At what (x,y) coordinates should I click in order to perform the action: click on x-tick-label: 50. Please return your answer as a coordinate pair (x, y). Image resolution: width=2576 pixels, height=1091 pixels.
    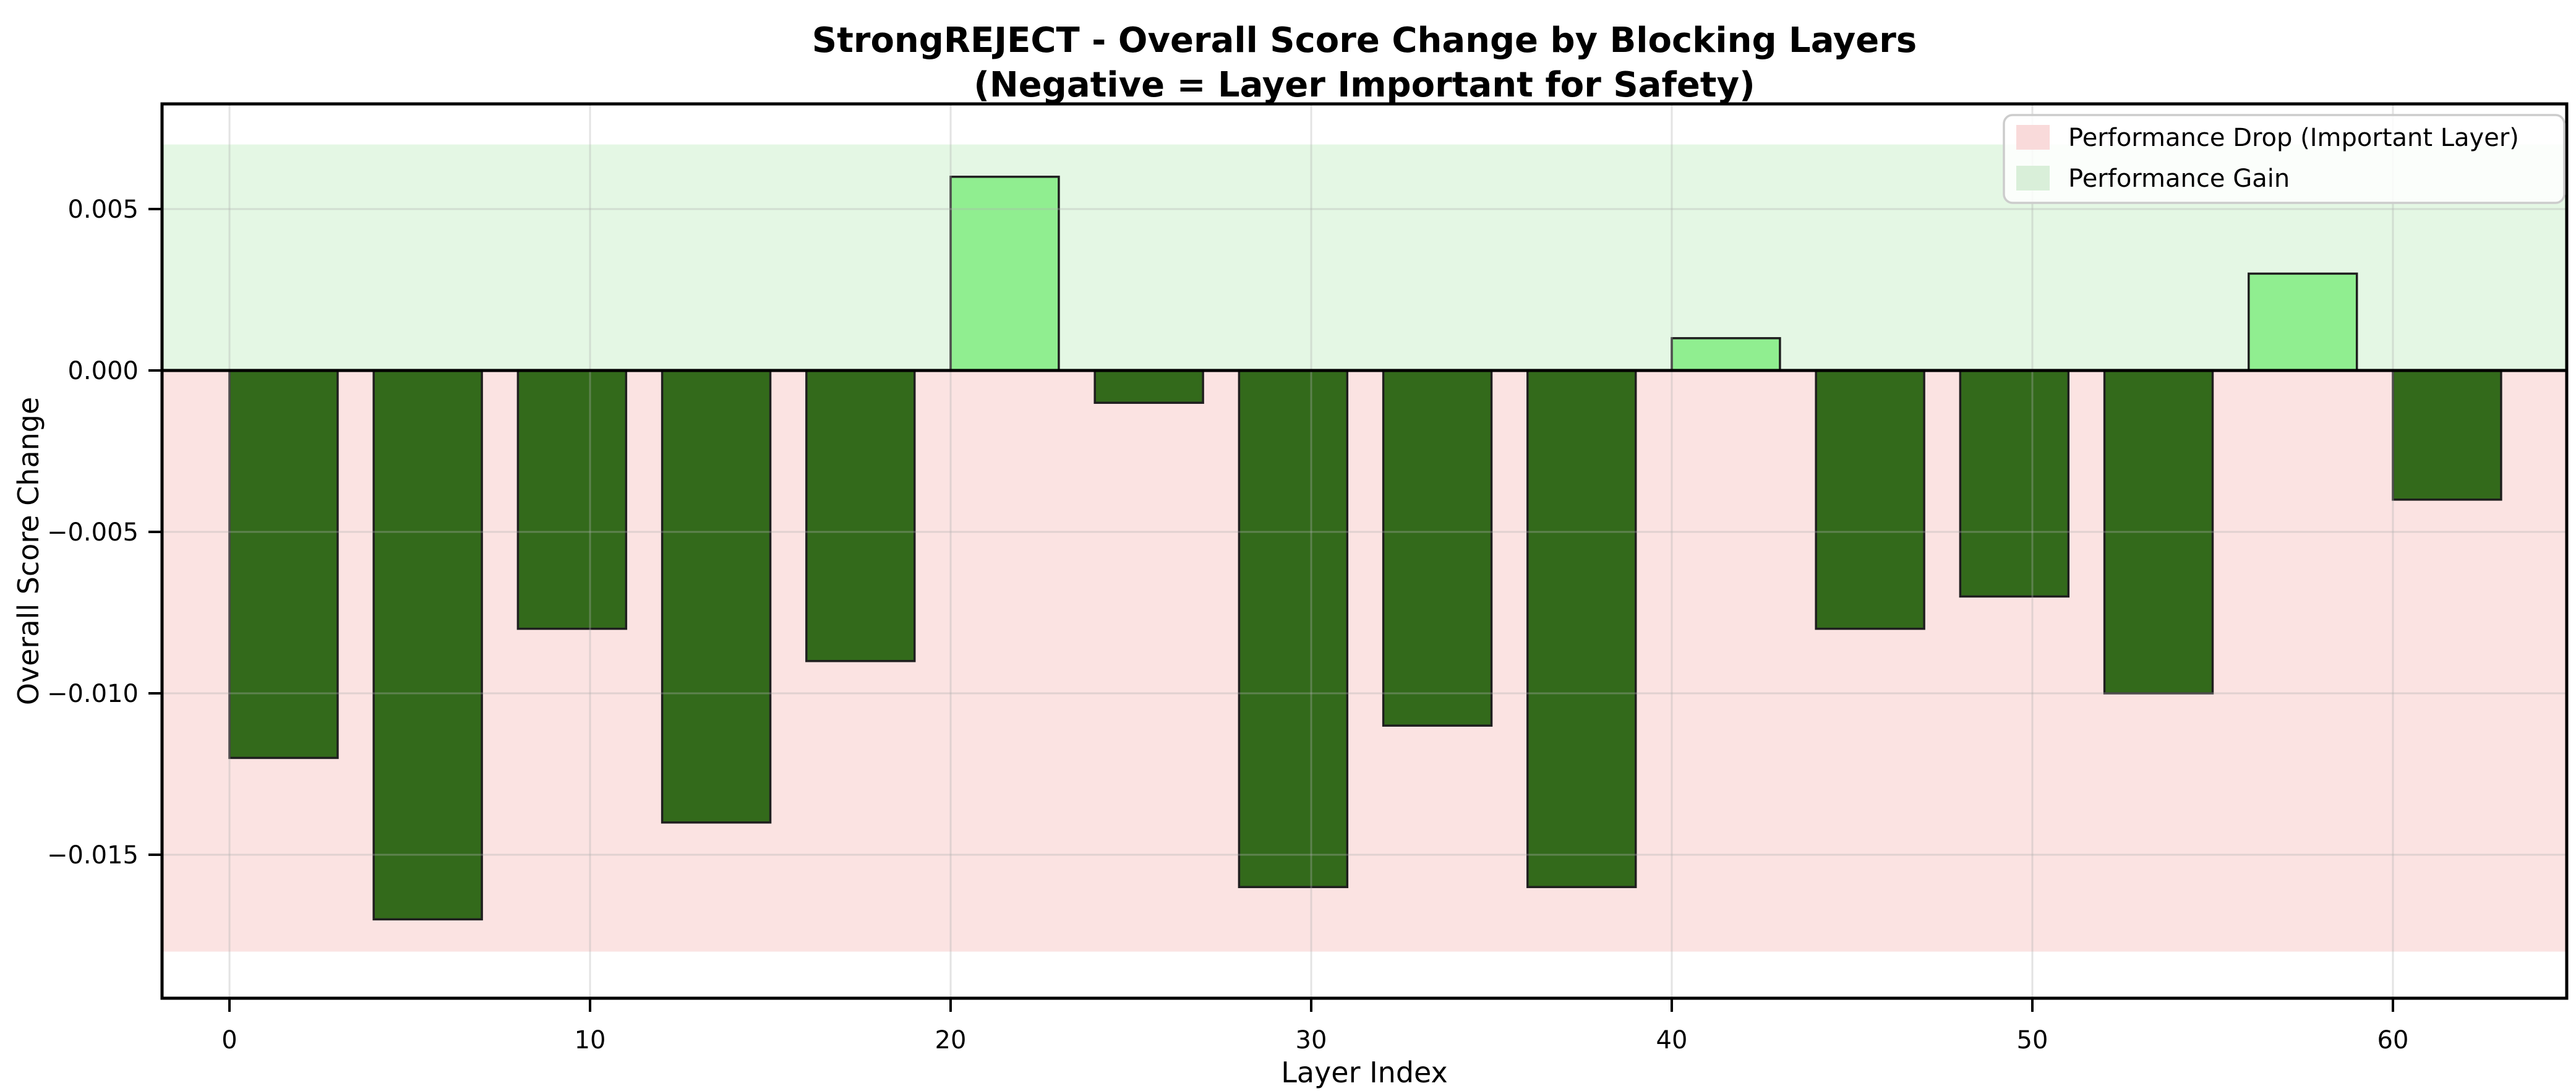
    Looking at the image, I should click on (2032, 1040).